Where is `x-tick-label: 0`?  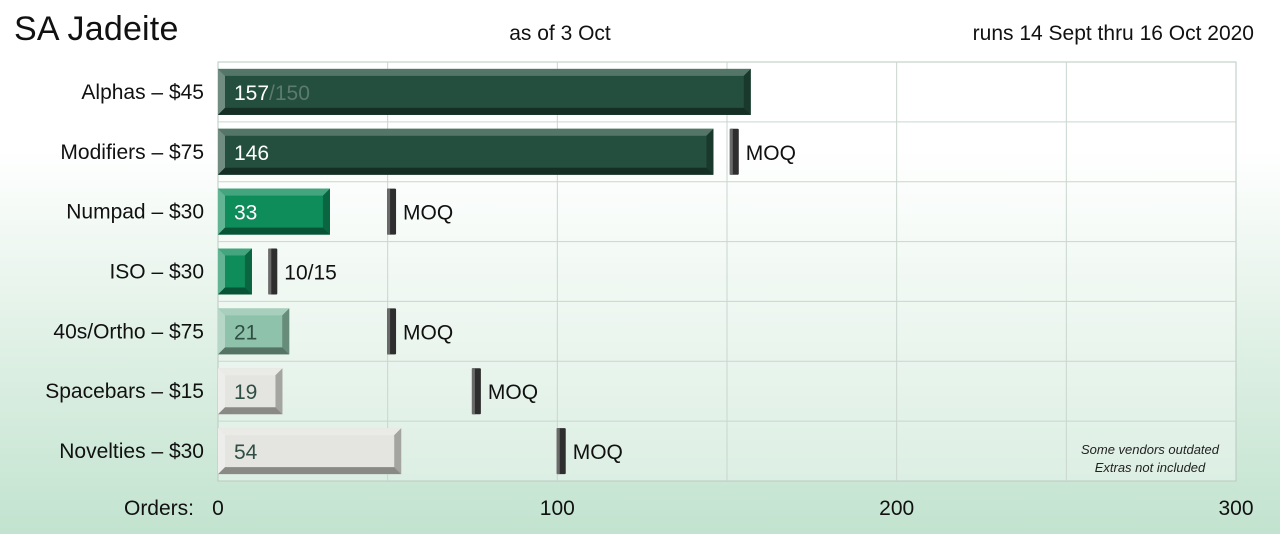
x-tick-label: 0 is located at coordinates (218, 508).